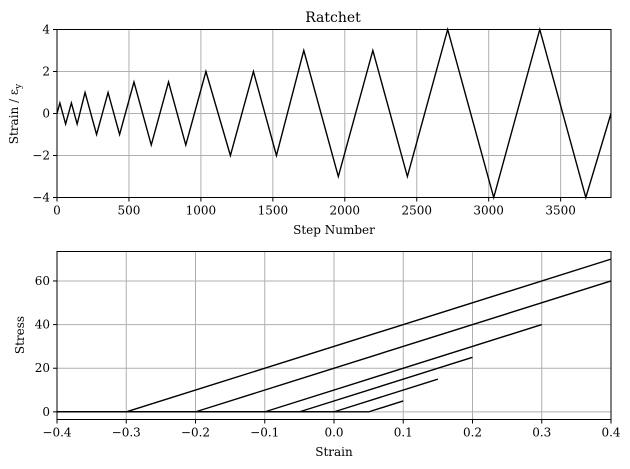  I want to click on y-tick-label: −4, so click(41, 198).